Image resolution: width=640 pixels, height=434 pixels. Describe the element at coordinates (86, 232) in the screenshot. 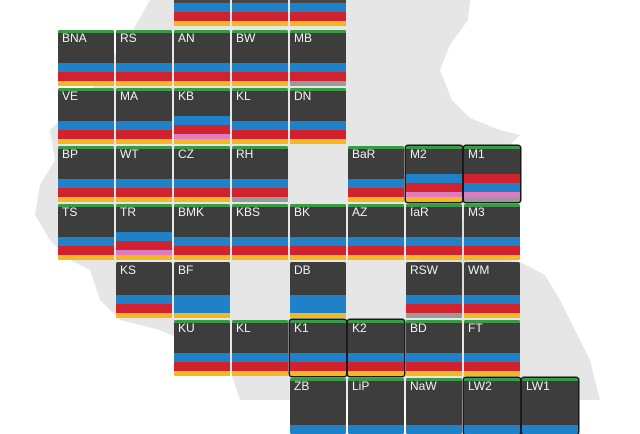

I see `region-tile: TS` at that location.